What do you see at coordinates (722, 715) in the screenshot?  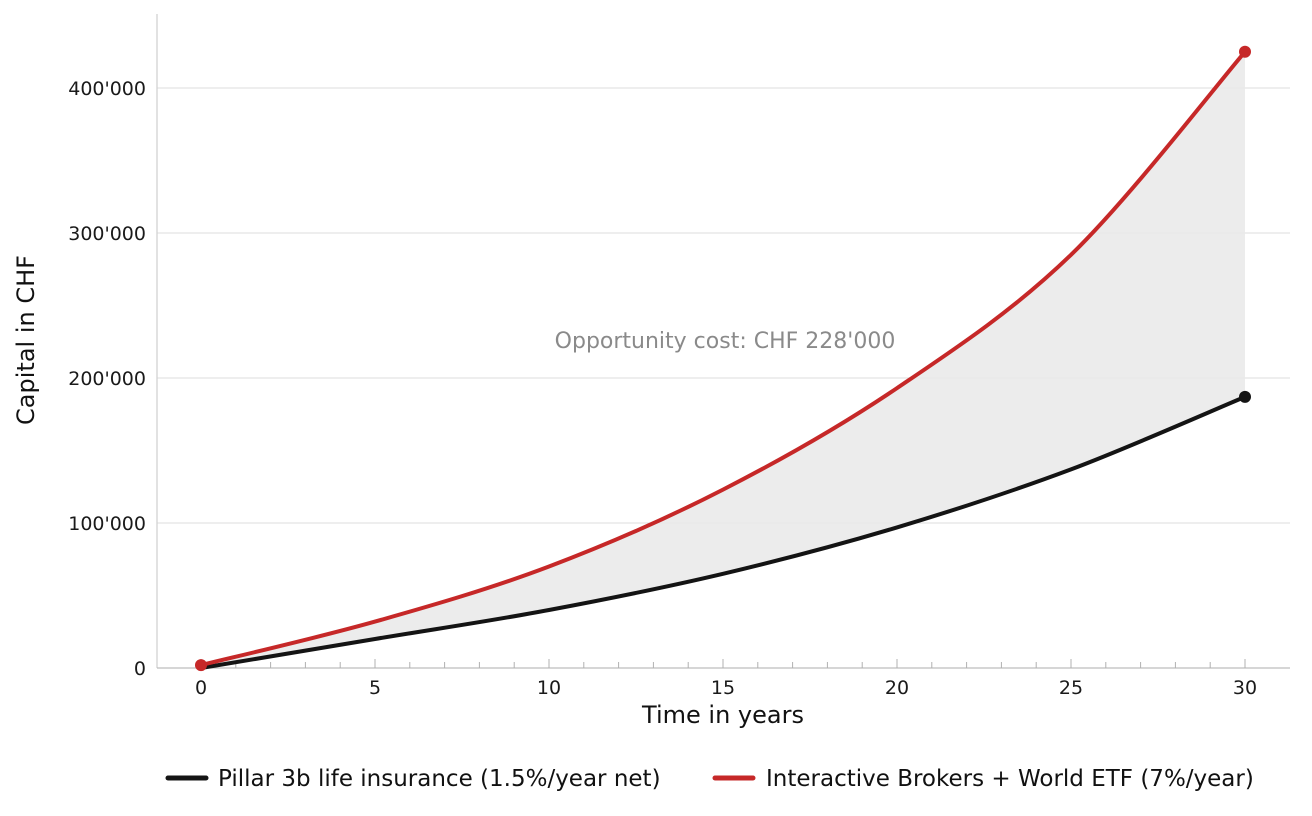 I see `x-axis-title: Time in years` at bounding box center [722, 715].